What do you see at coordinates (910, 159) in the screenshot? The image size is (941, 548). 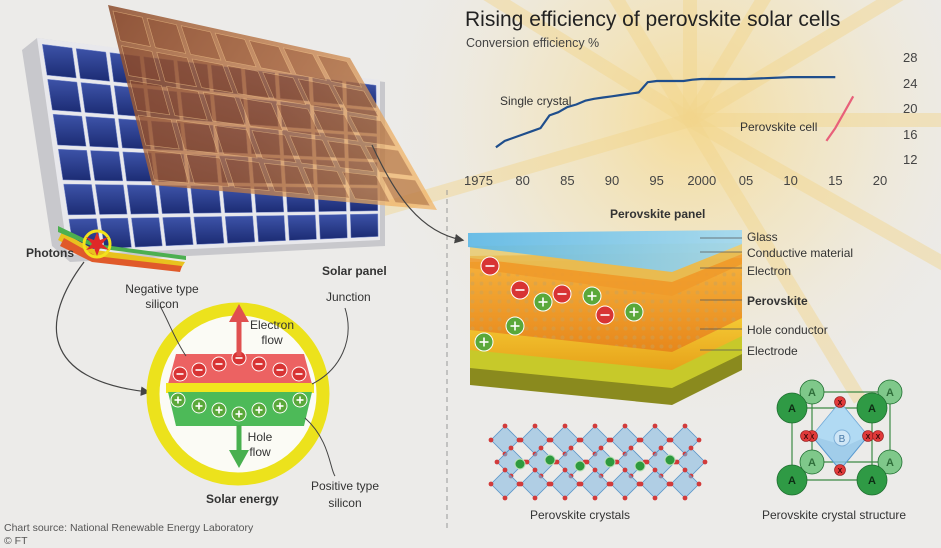 I see `y-tick-label: 12` at bounding box center [910, 159].